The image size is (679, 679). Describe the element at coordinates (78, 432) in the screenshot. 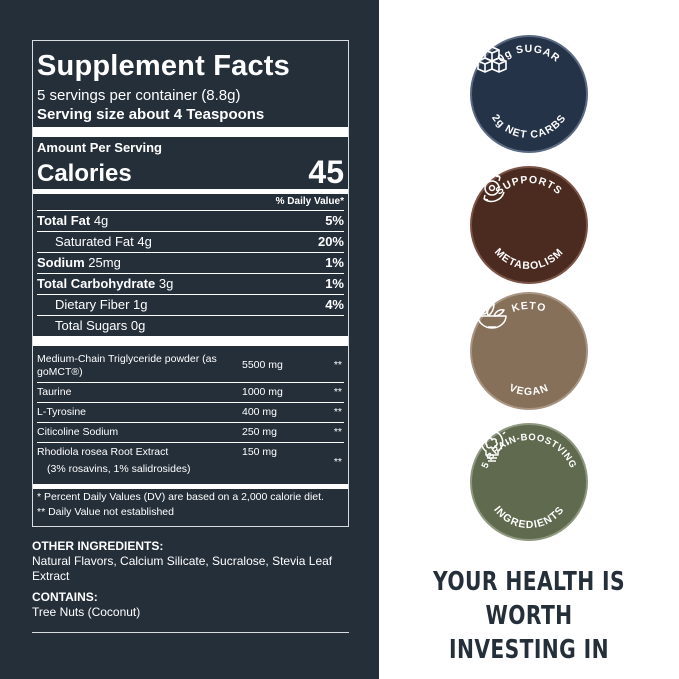

I see `ingredient-name: Citicoline Sodium` at that location.